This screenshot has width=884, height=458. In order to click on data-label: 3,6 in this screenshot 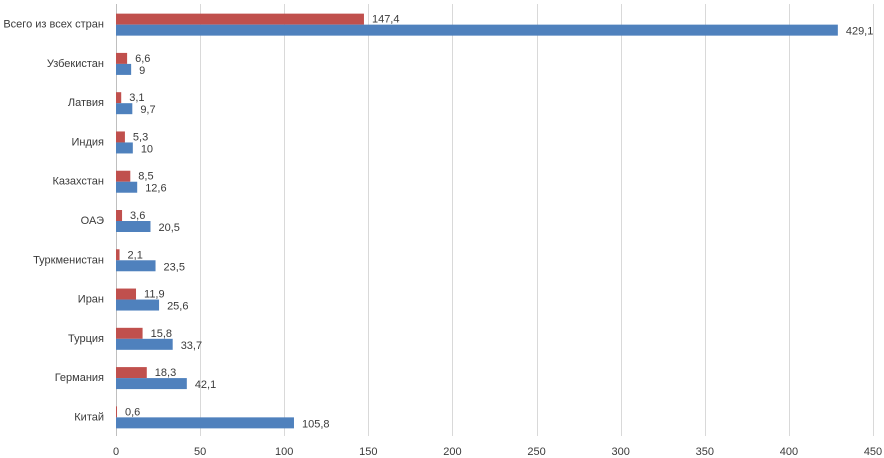, I will do `click(137, 216)`.